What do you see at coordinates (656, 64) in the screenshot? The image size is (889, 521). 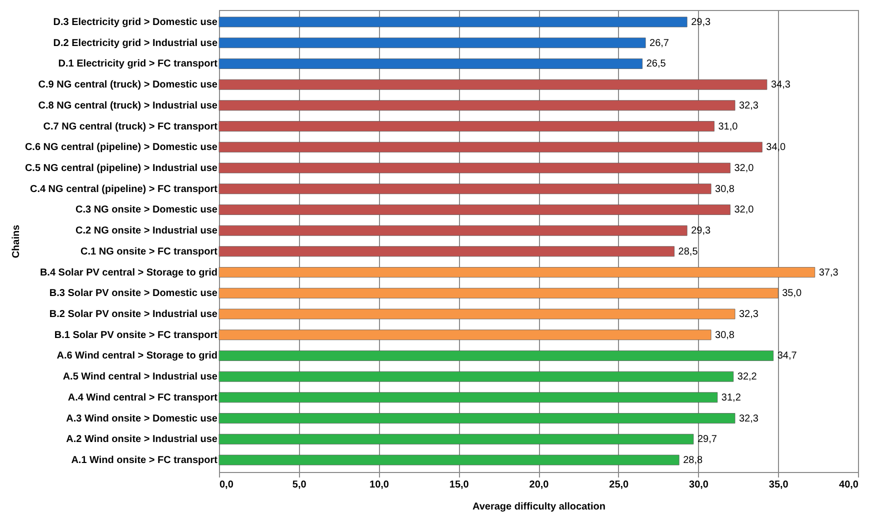 I see `data-label: 26,5` at bounding box center [656, 64].